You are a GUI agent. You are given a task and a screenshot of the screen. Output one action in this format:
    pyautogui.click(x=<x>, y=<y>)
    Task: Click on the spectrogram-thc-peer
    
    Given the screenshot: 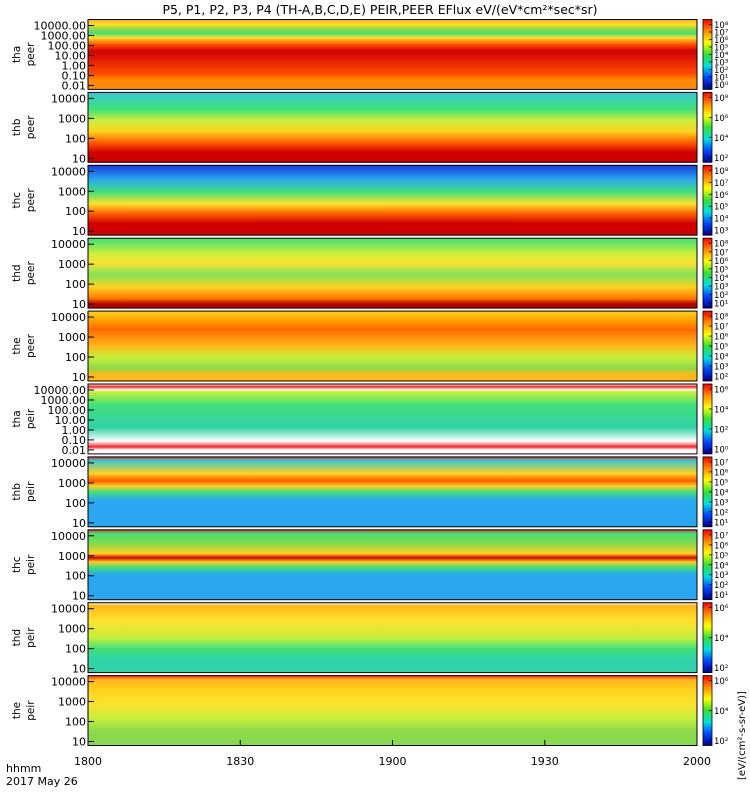 What is the action you would take?
    pyautogui.click(x=392, y=200)
    